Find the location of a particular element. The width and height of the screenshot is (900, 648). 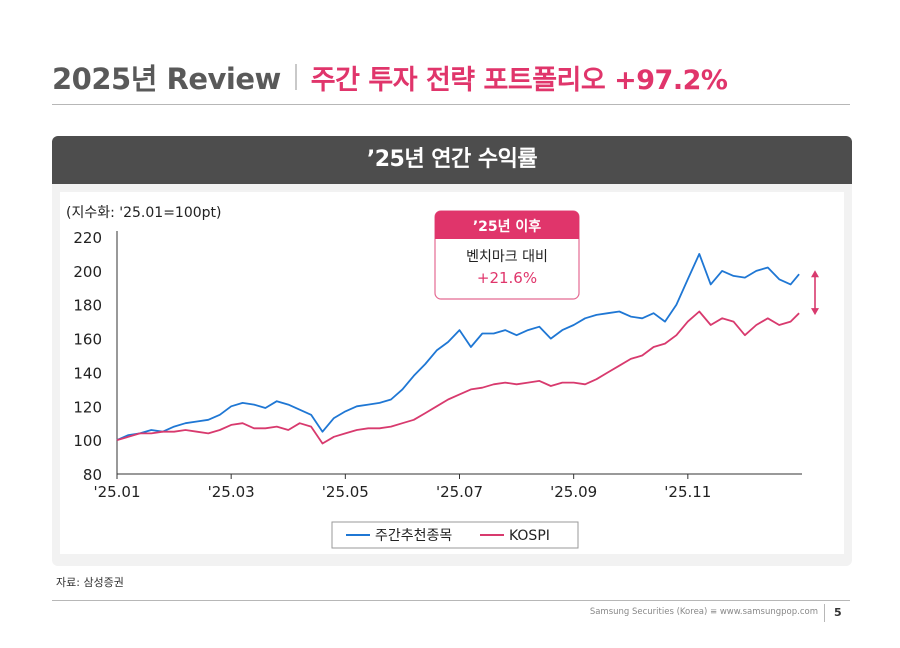

title-divider is located at coordinates (295, 77).